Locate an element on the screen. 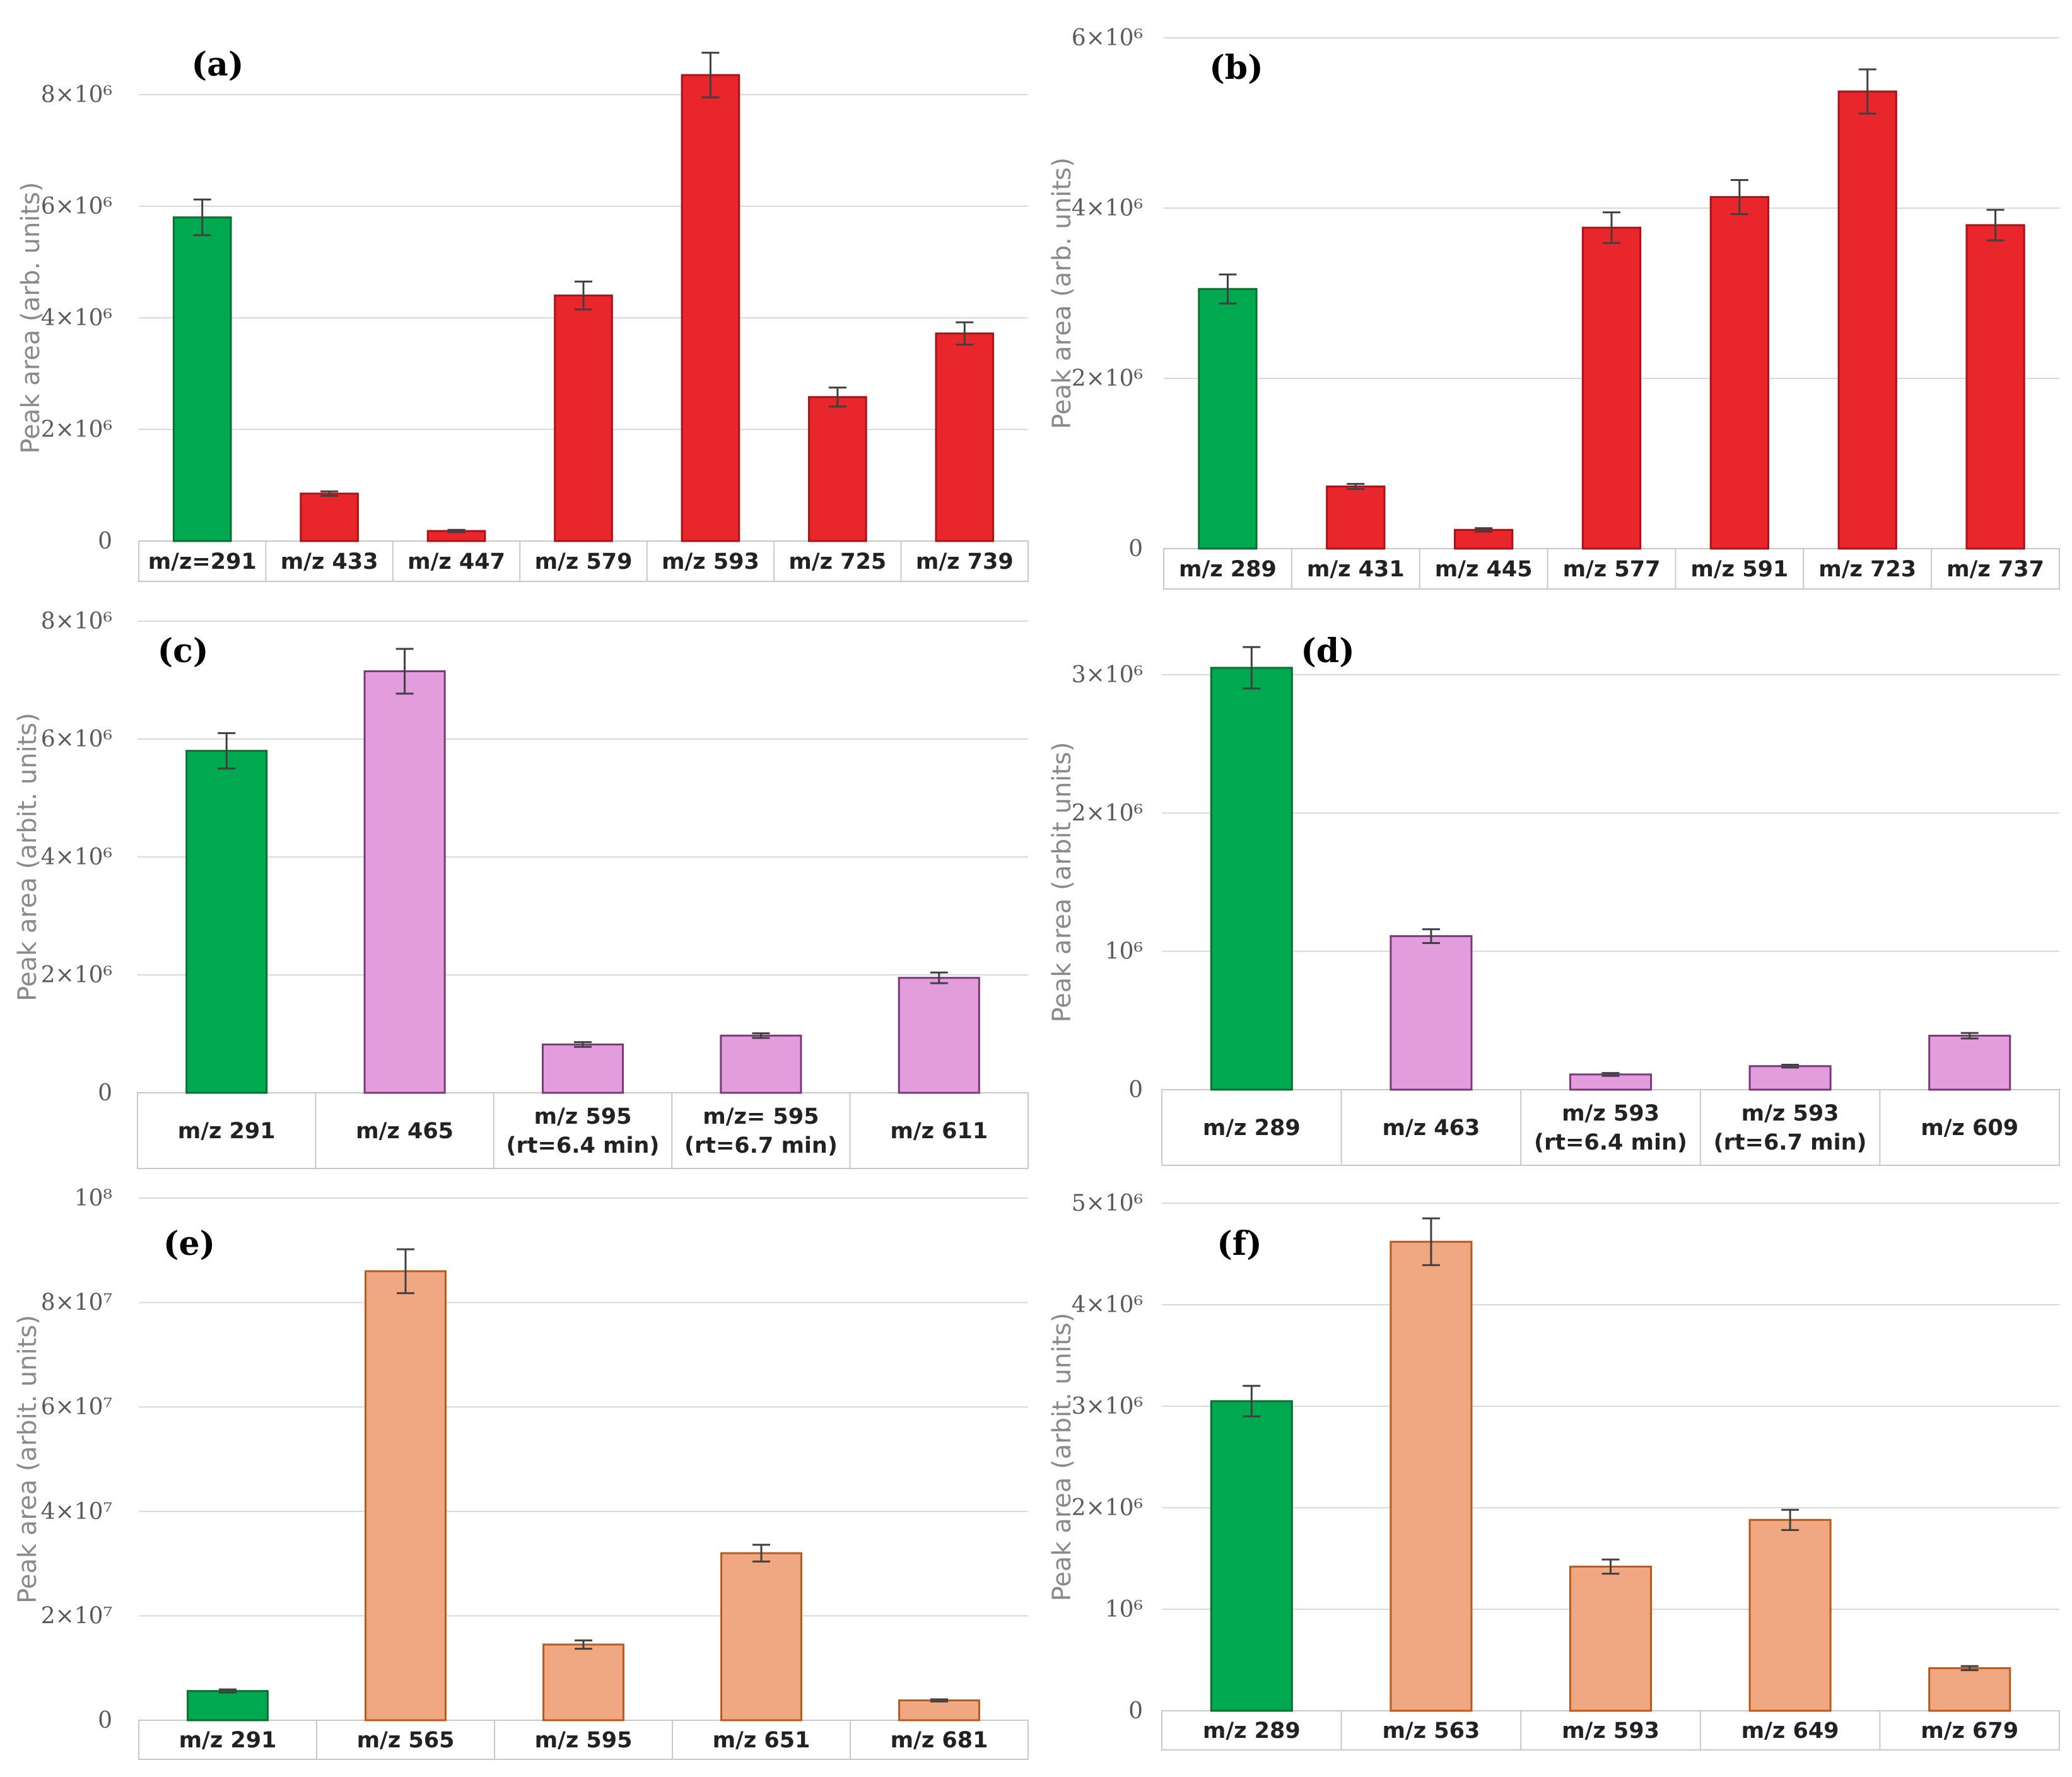  ytick-label-d-1: 10⁶ is located at coordinates (1124, 952).